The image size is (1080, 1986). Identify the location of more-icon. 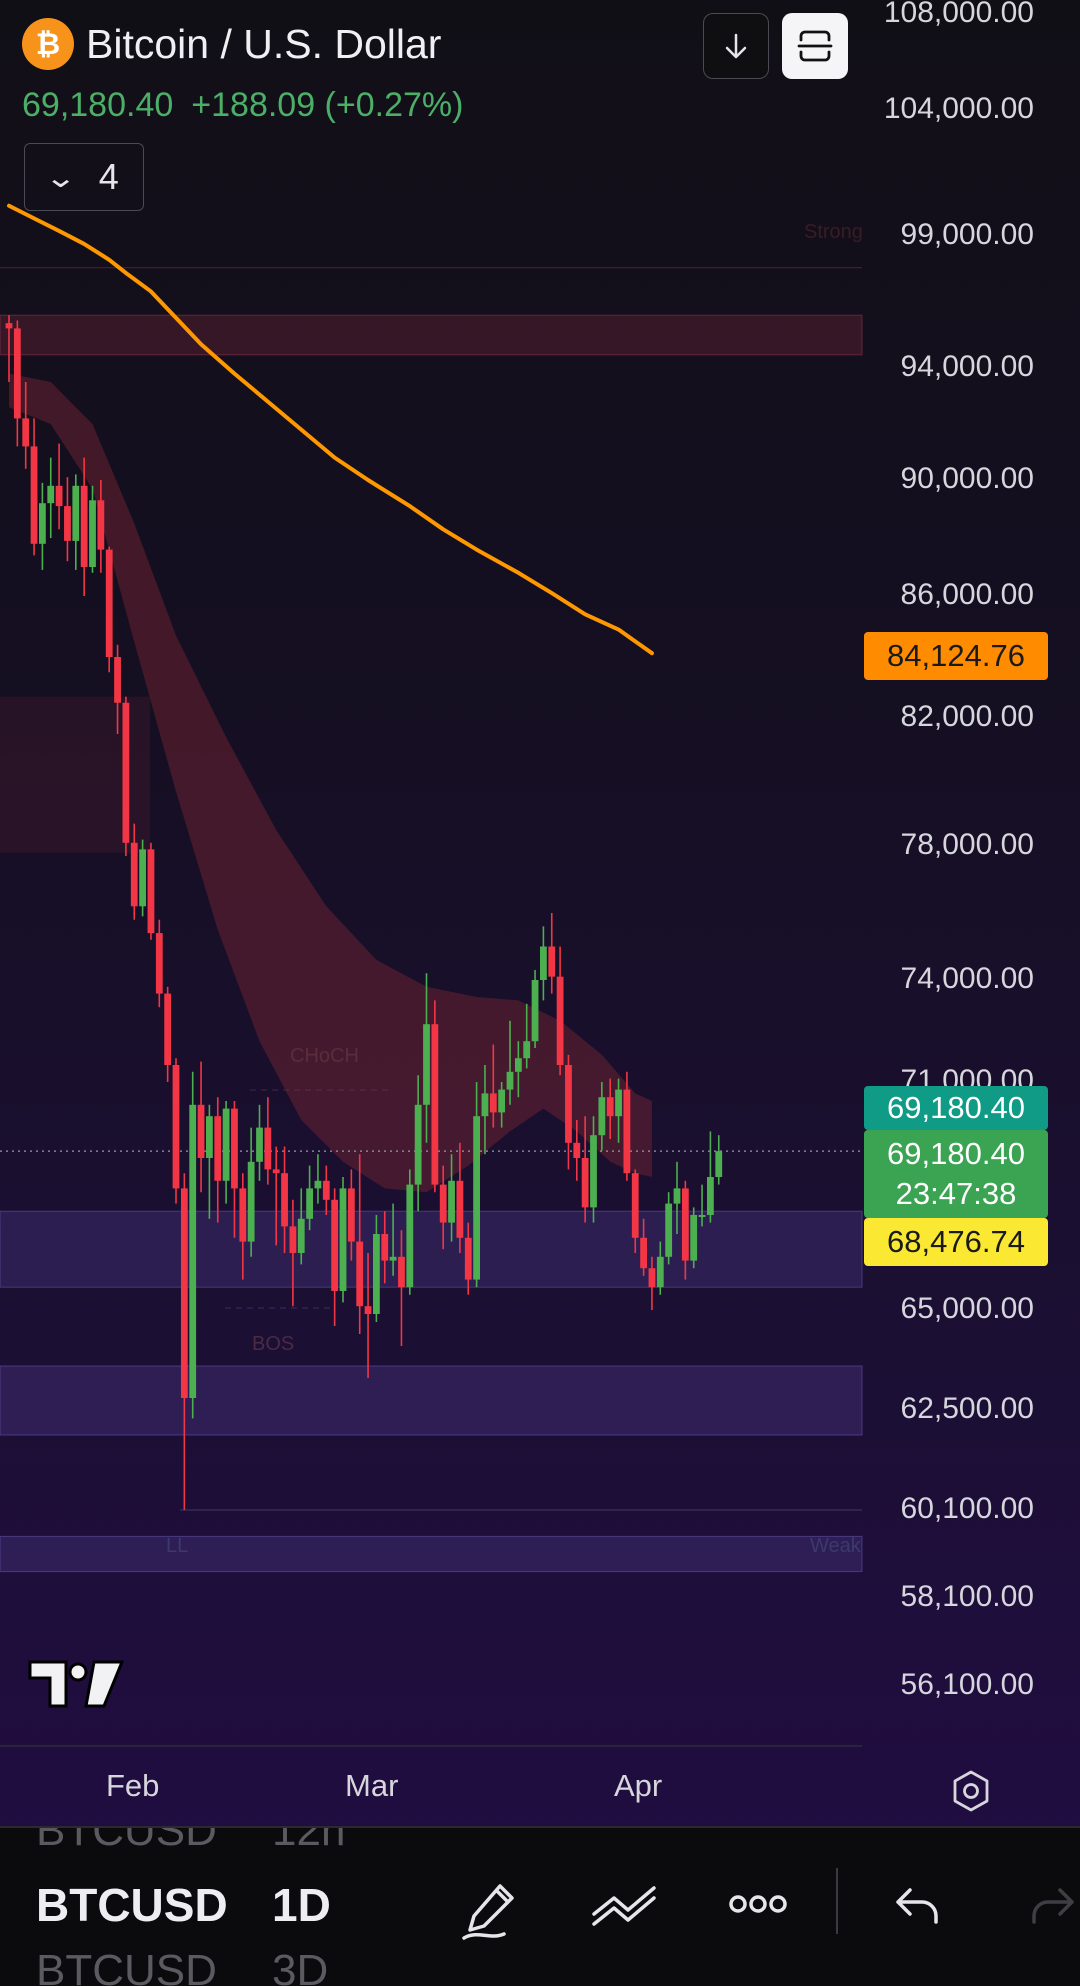
(758, 1904).